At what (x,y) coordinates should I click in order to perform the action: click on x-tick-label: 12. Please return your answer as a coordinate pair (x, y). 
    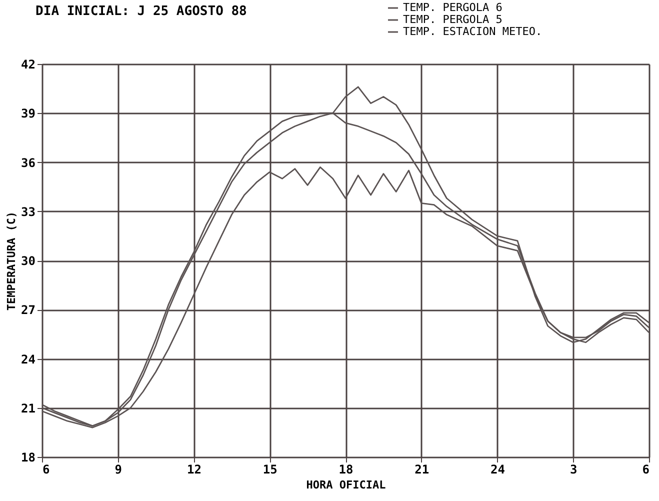
    Looking at the image, I should click on (194, 469).